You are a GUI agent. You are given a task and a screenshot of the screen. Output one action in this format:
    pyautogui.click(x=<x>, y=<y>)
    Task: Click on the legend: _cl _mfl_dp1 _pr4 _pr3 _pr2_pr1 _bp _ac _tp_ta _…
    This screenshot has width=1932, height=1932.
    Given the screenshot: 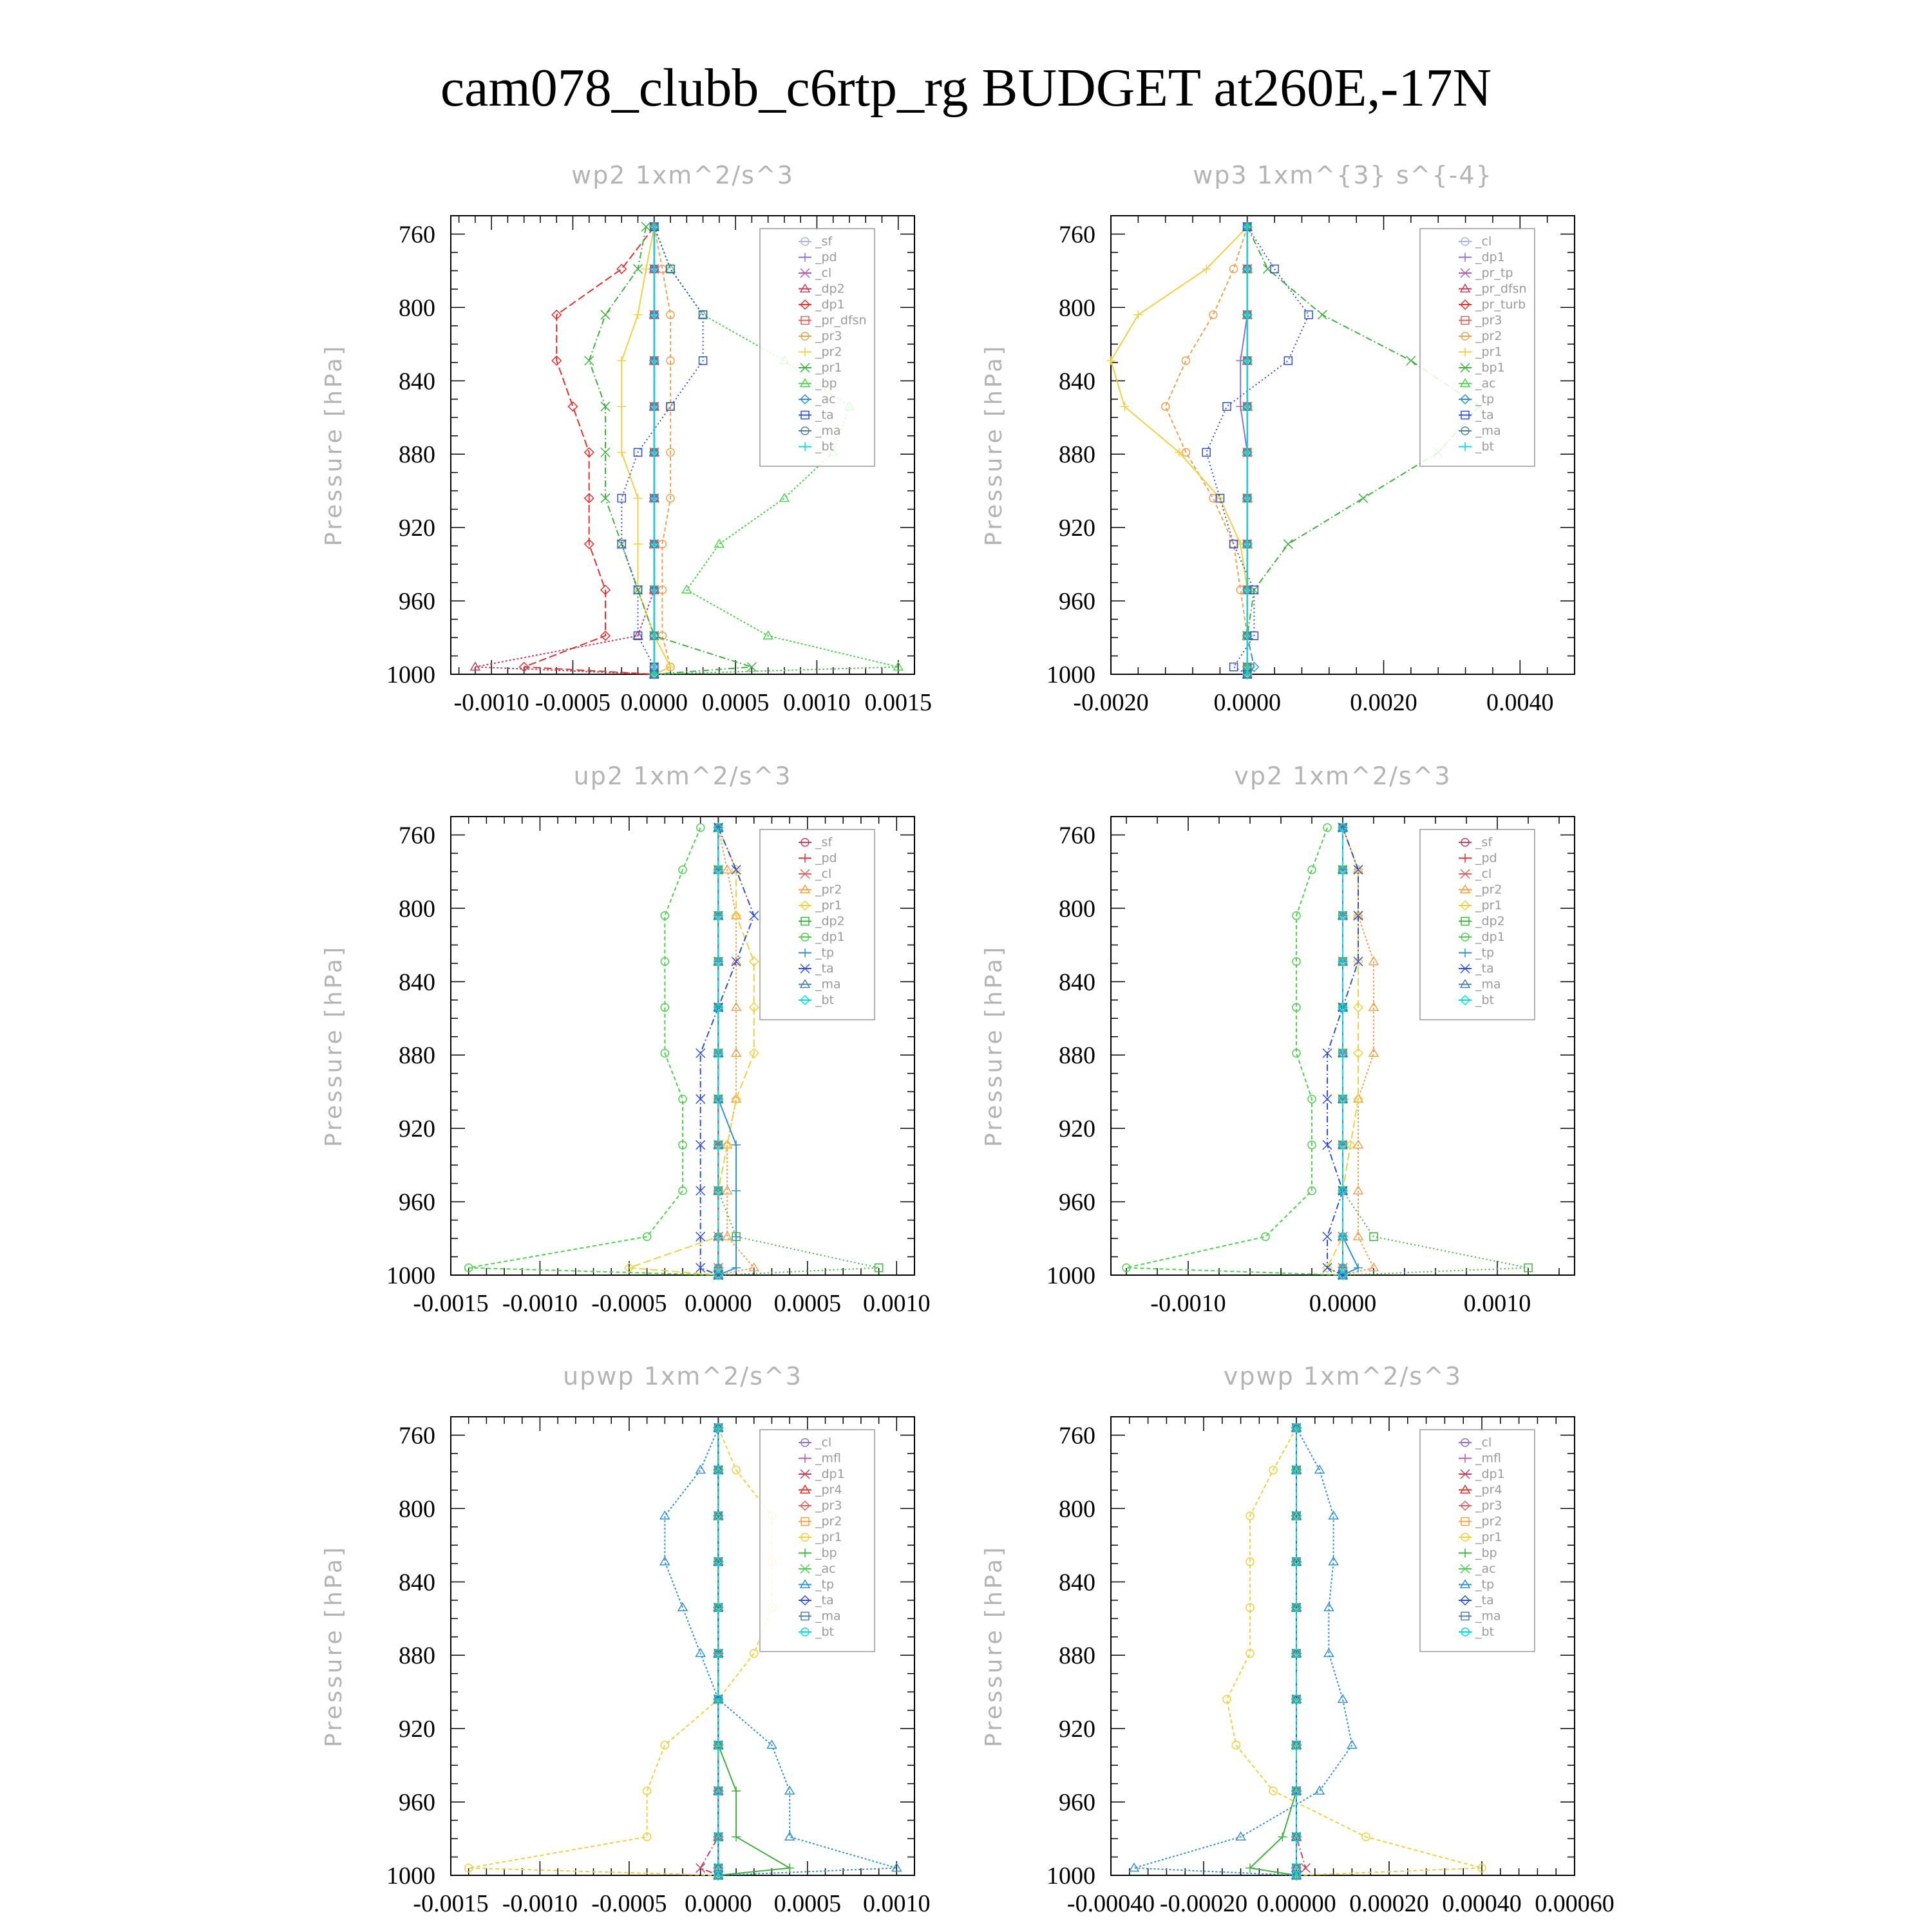 What is the action you would take?
    pyautogui.click(x=817, y=1541)
    